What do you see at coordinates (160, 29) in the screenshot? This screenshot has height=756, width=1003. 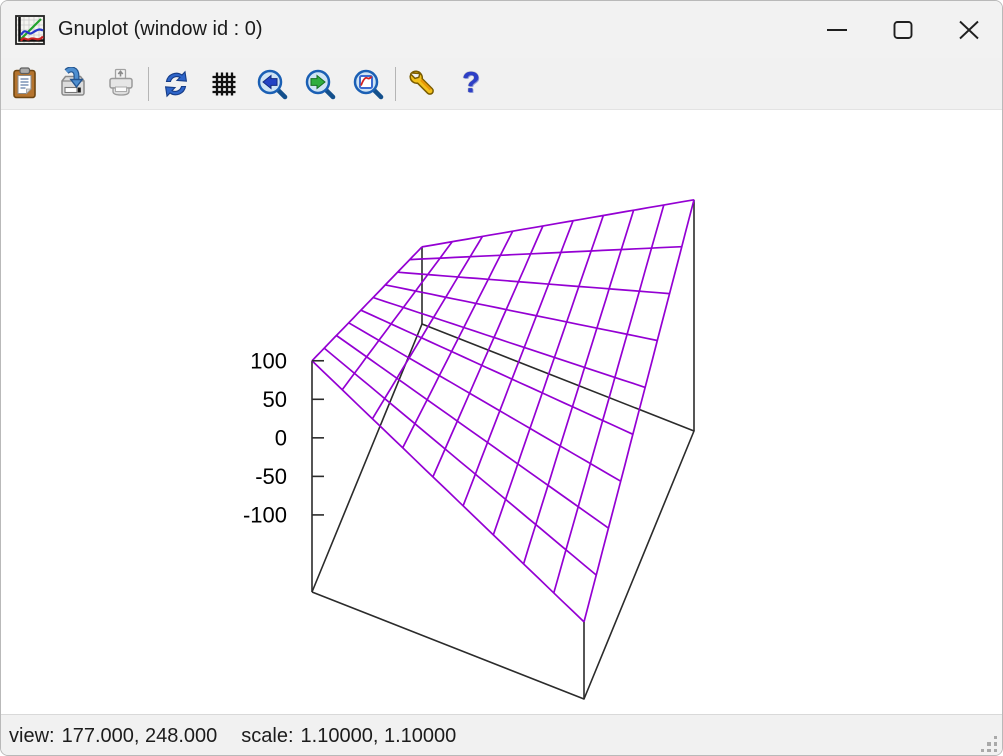 I see `window-title: Gnuplot (window id : 0)` at bounding box center [160, 29].